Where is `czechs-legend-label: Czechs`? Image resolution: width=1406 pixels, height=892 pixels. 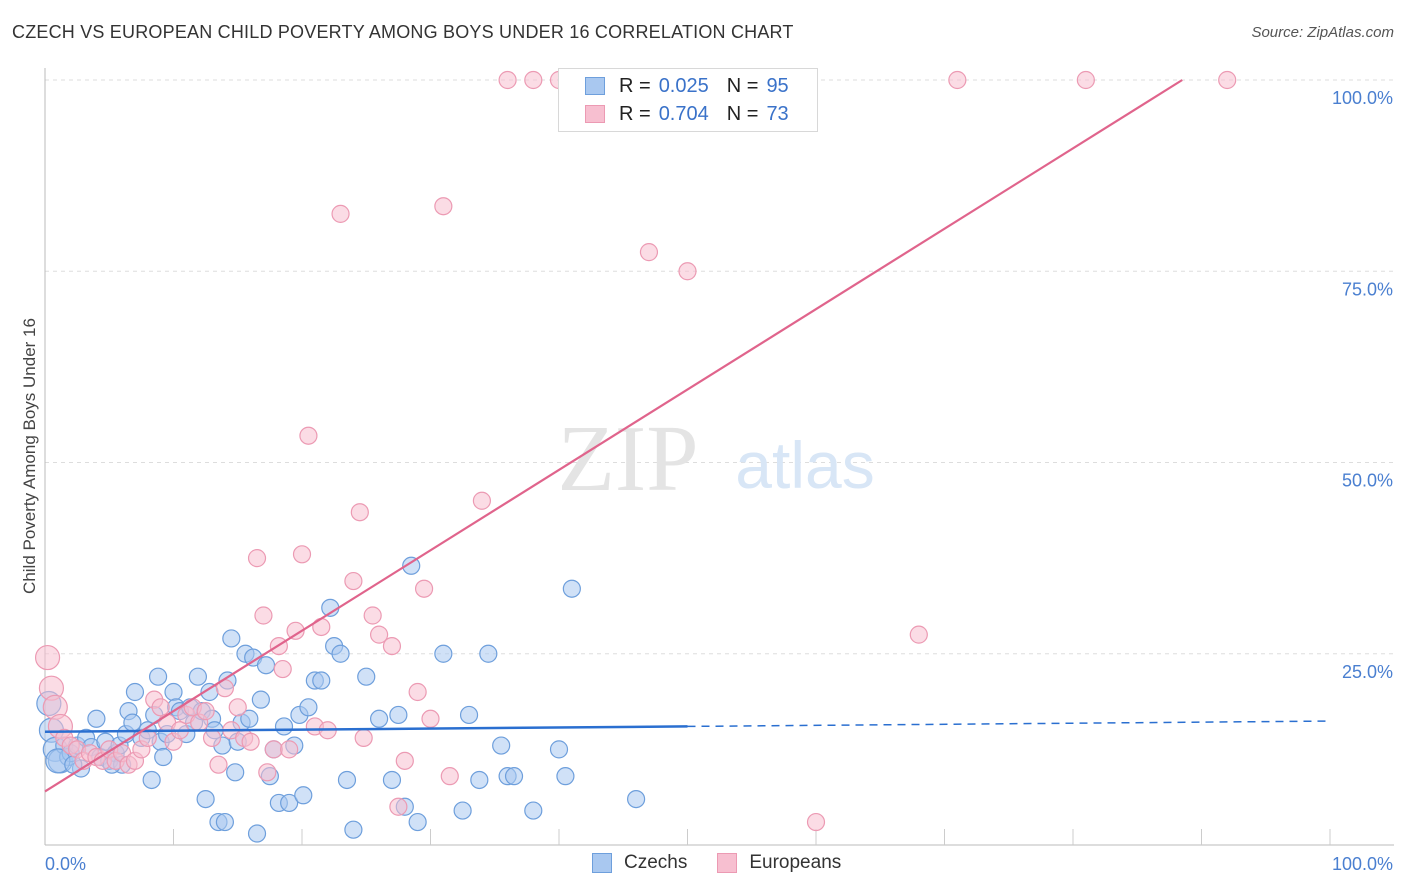 czechs-legend-label: Czechs is located at coordinates (656, 862).